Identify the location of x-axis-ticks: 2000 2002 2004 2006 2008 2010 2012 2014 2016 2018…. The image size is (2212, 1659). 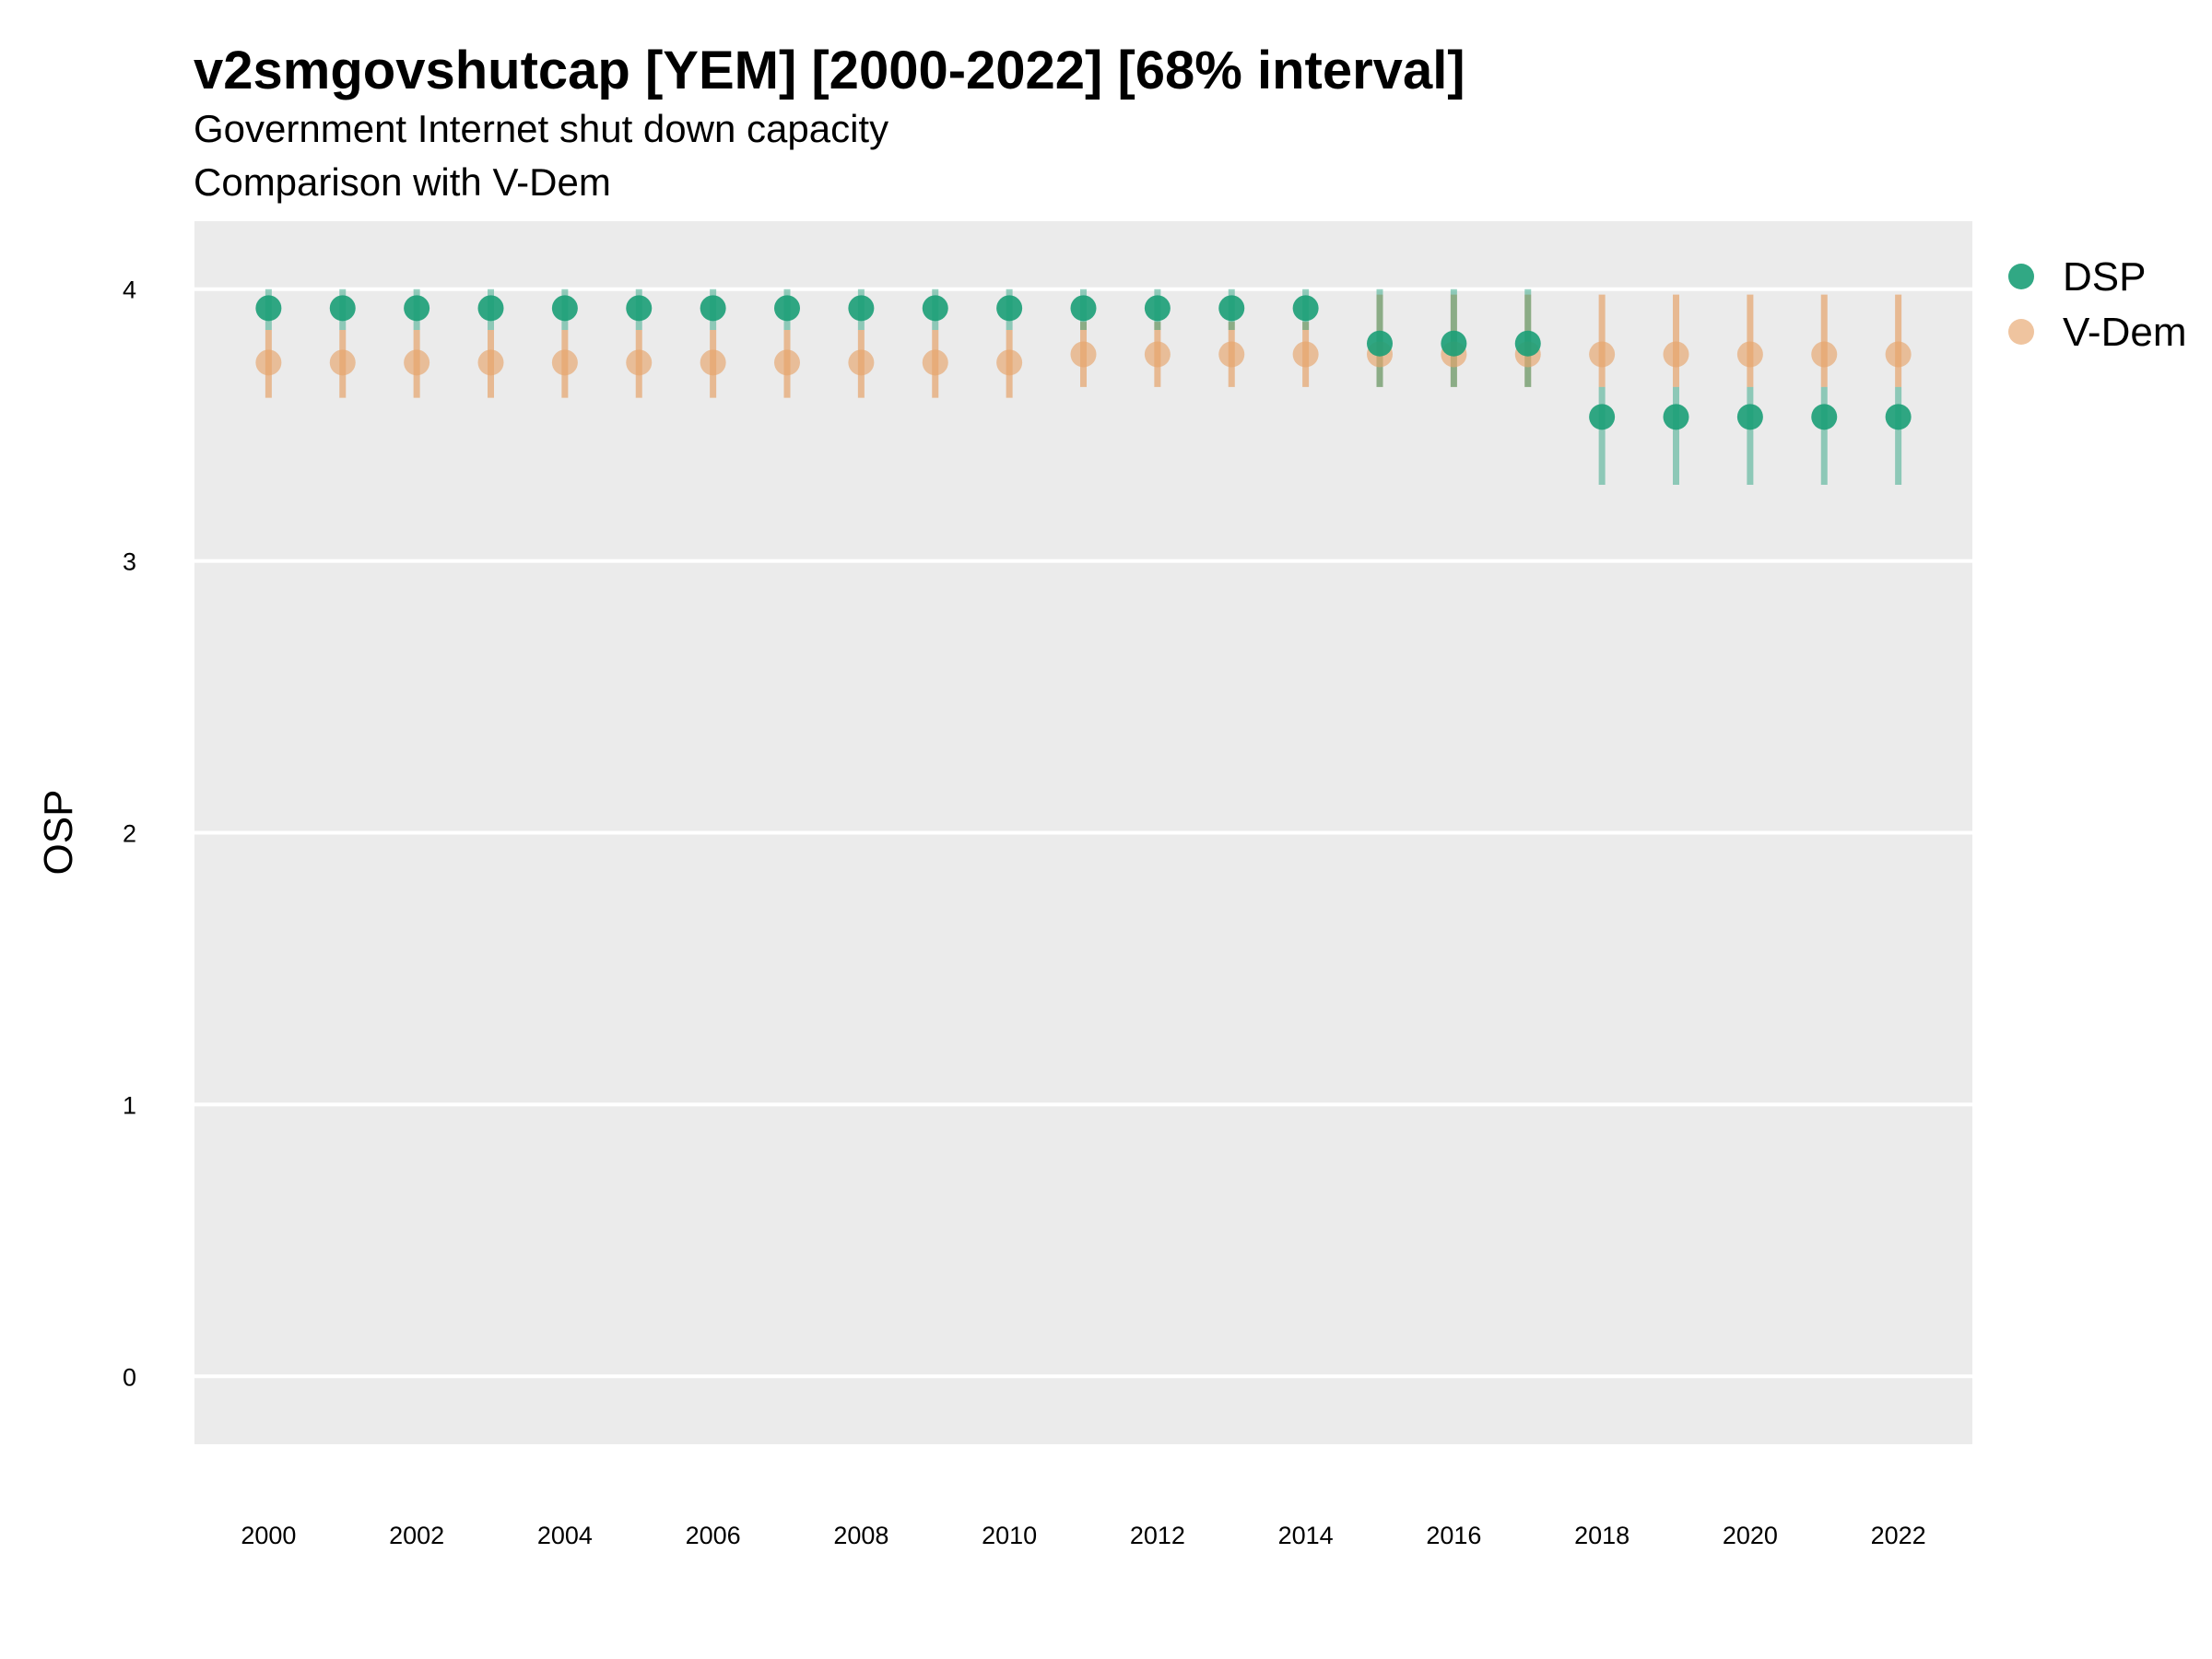
(1083, 1535).